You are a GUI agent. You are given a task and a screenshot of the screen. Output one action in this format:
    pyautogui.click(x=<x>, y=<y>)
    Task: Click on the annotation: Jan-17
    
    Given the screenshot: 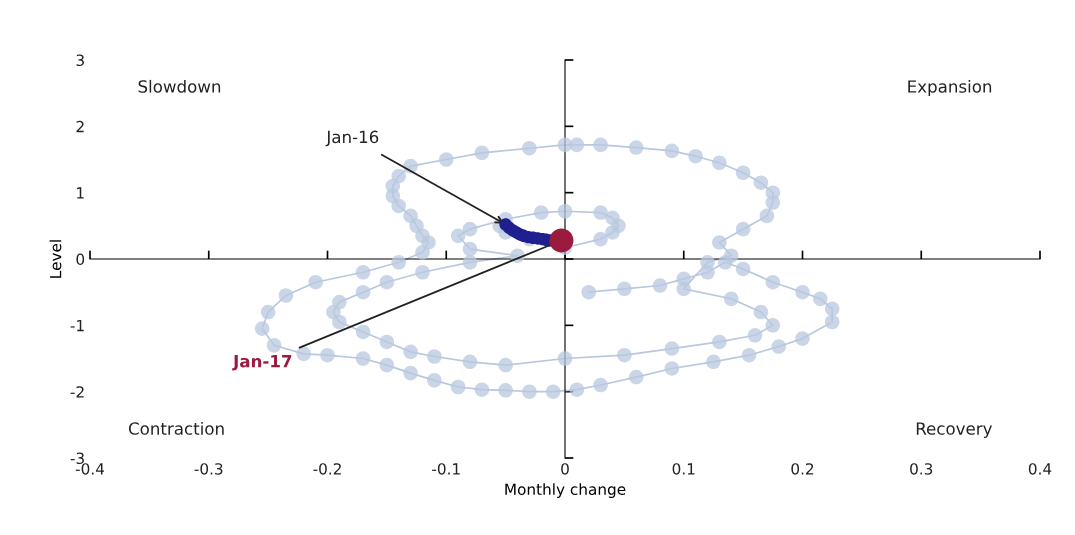 What is the action you would take?
    pyautogui.click(x=262, y=363)
    